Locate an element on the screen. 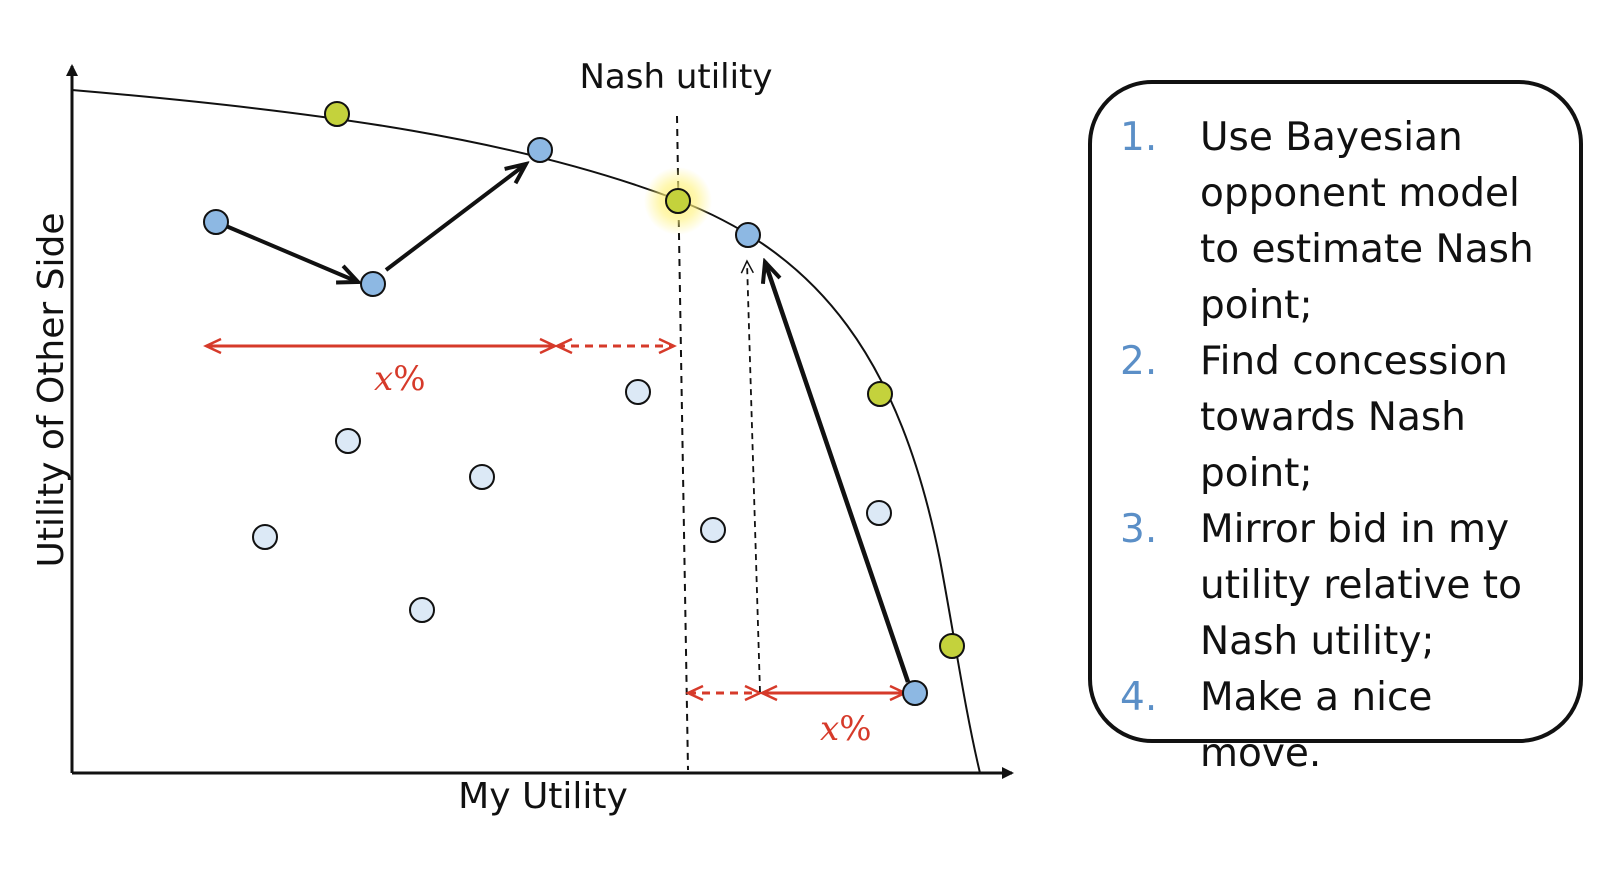 This screenshot has height=872, width=1622. step-number: 3. is located at coordinates (1139, 529).